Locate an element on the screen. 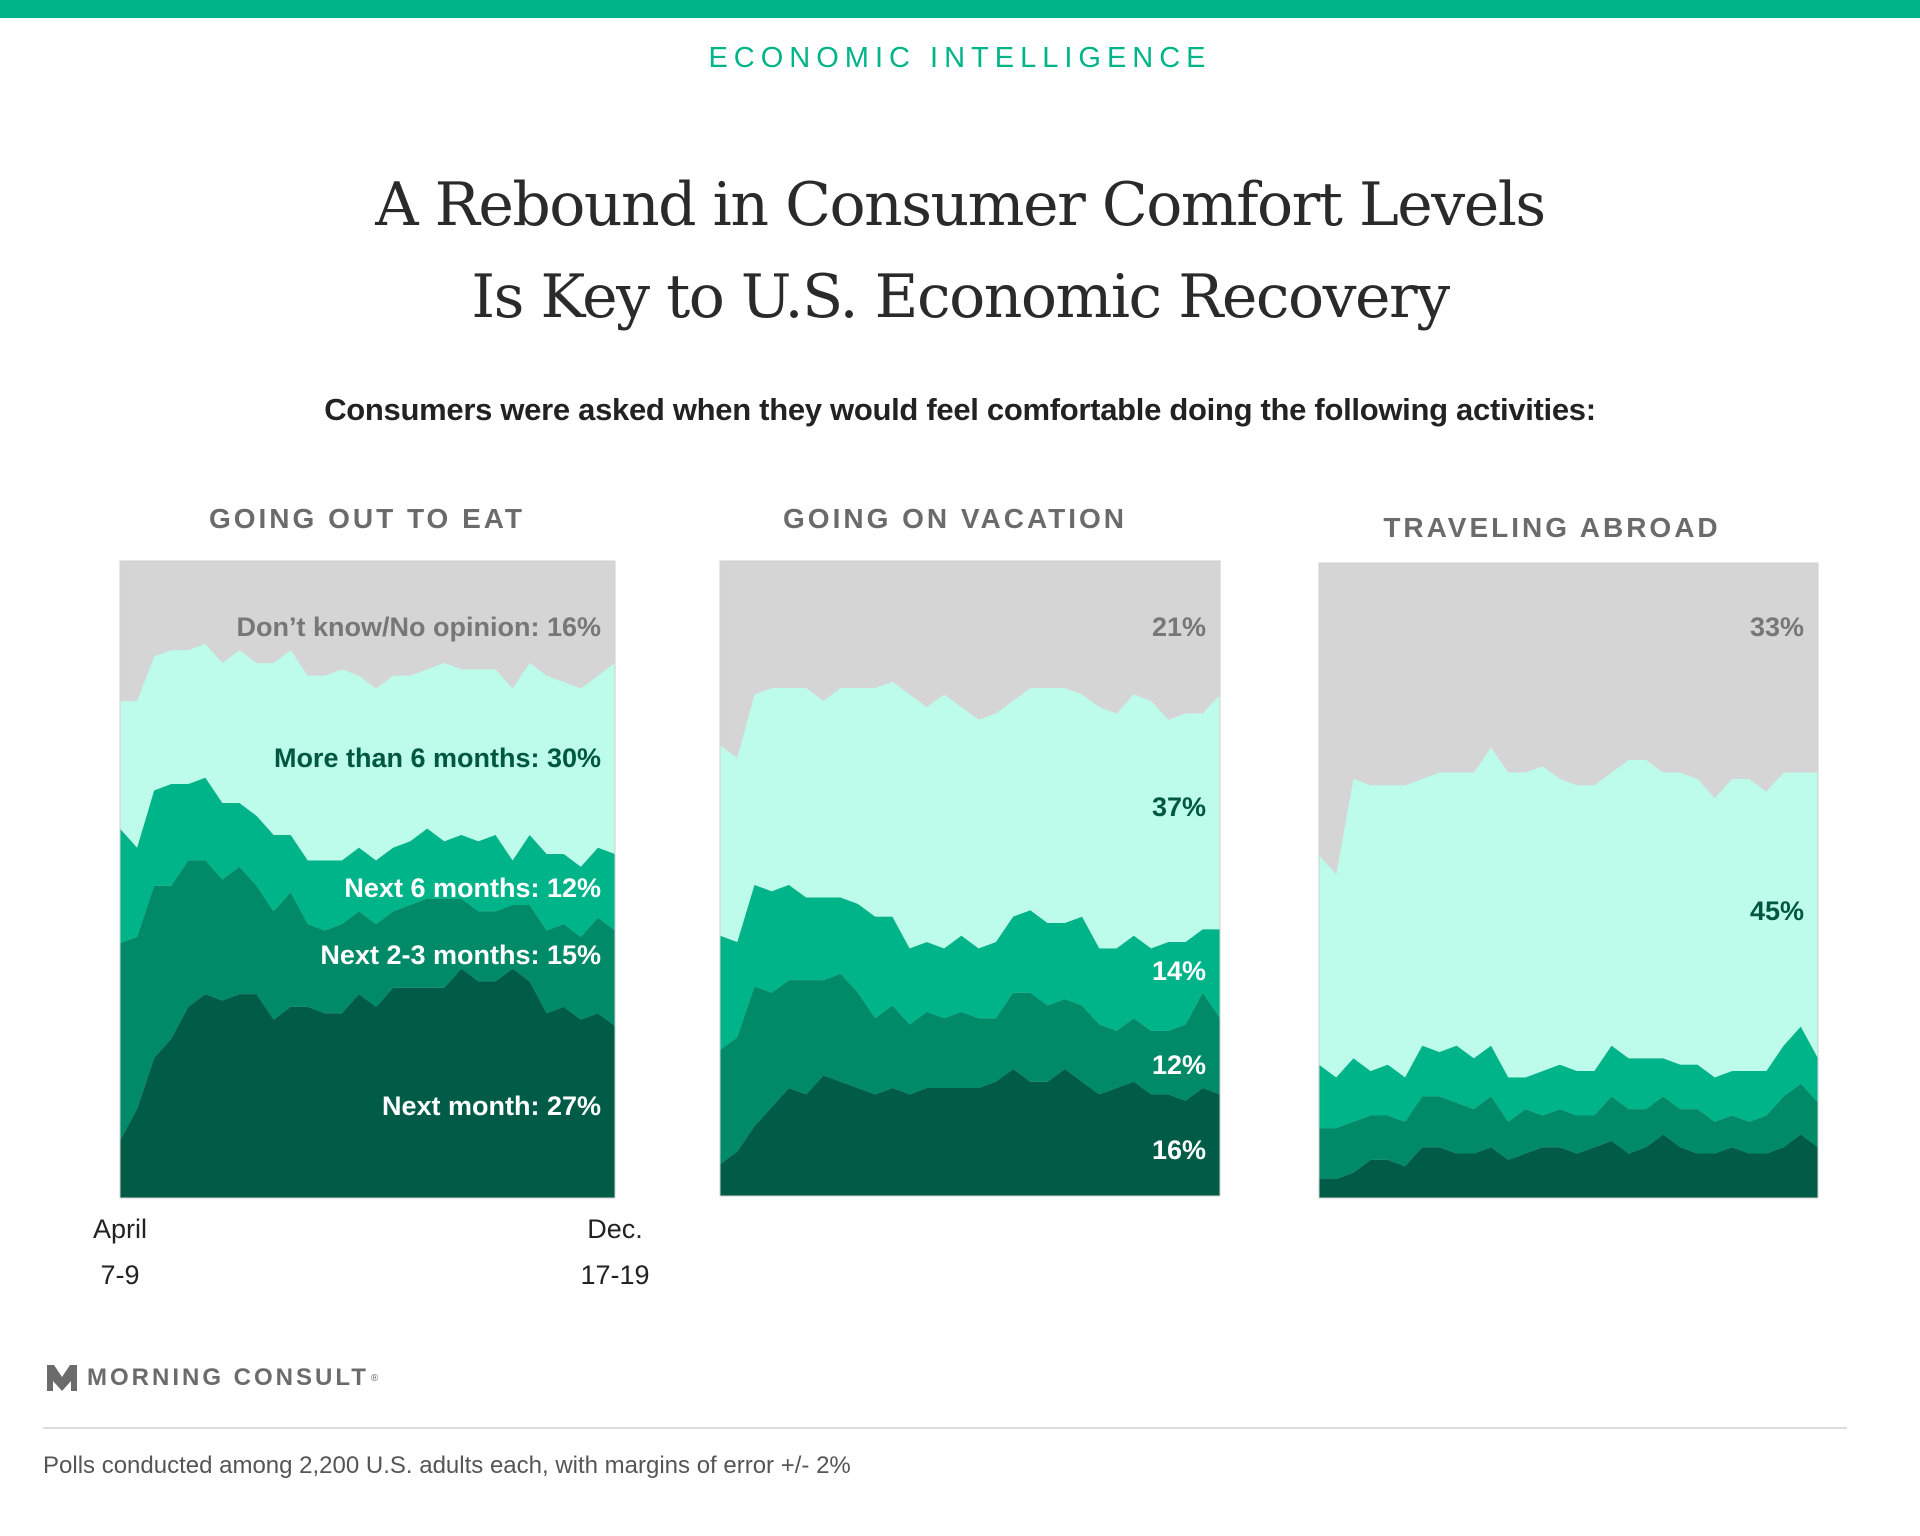 This screenshot has height=1536, width=1920. chart-vacation: 16% 12% 14% 37% 21% is located at coordinates (970, 878).